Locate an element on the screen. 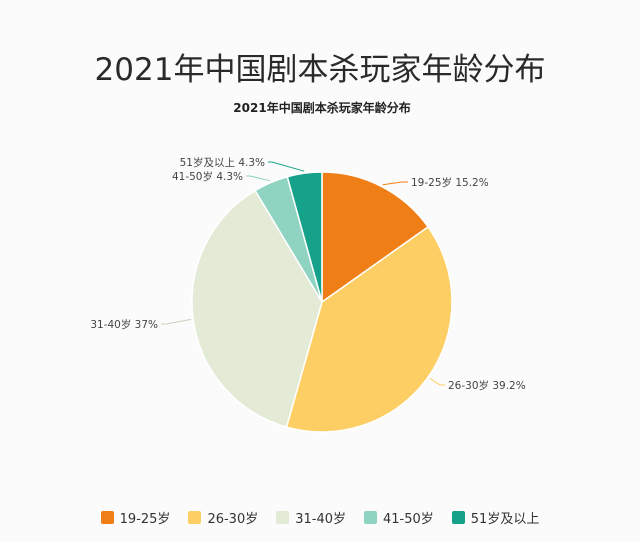  slice-label-5: 51岁及以上 4.3% is located at coordinates (222, 162).